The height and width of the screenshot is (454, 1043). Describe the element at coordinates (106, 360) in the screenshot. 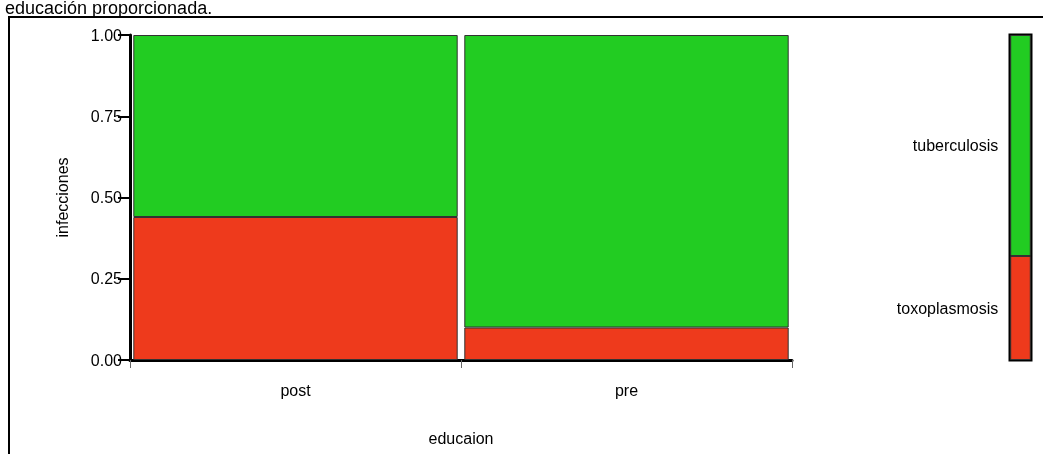

I see `y-tick-label: 0.00` at that location.